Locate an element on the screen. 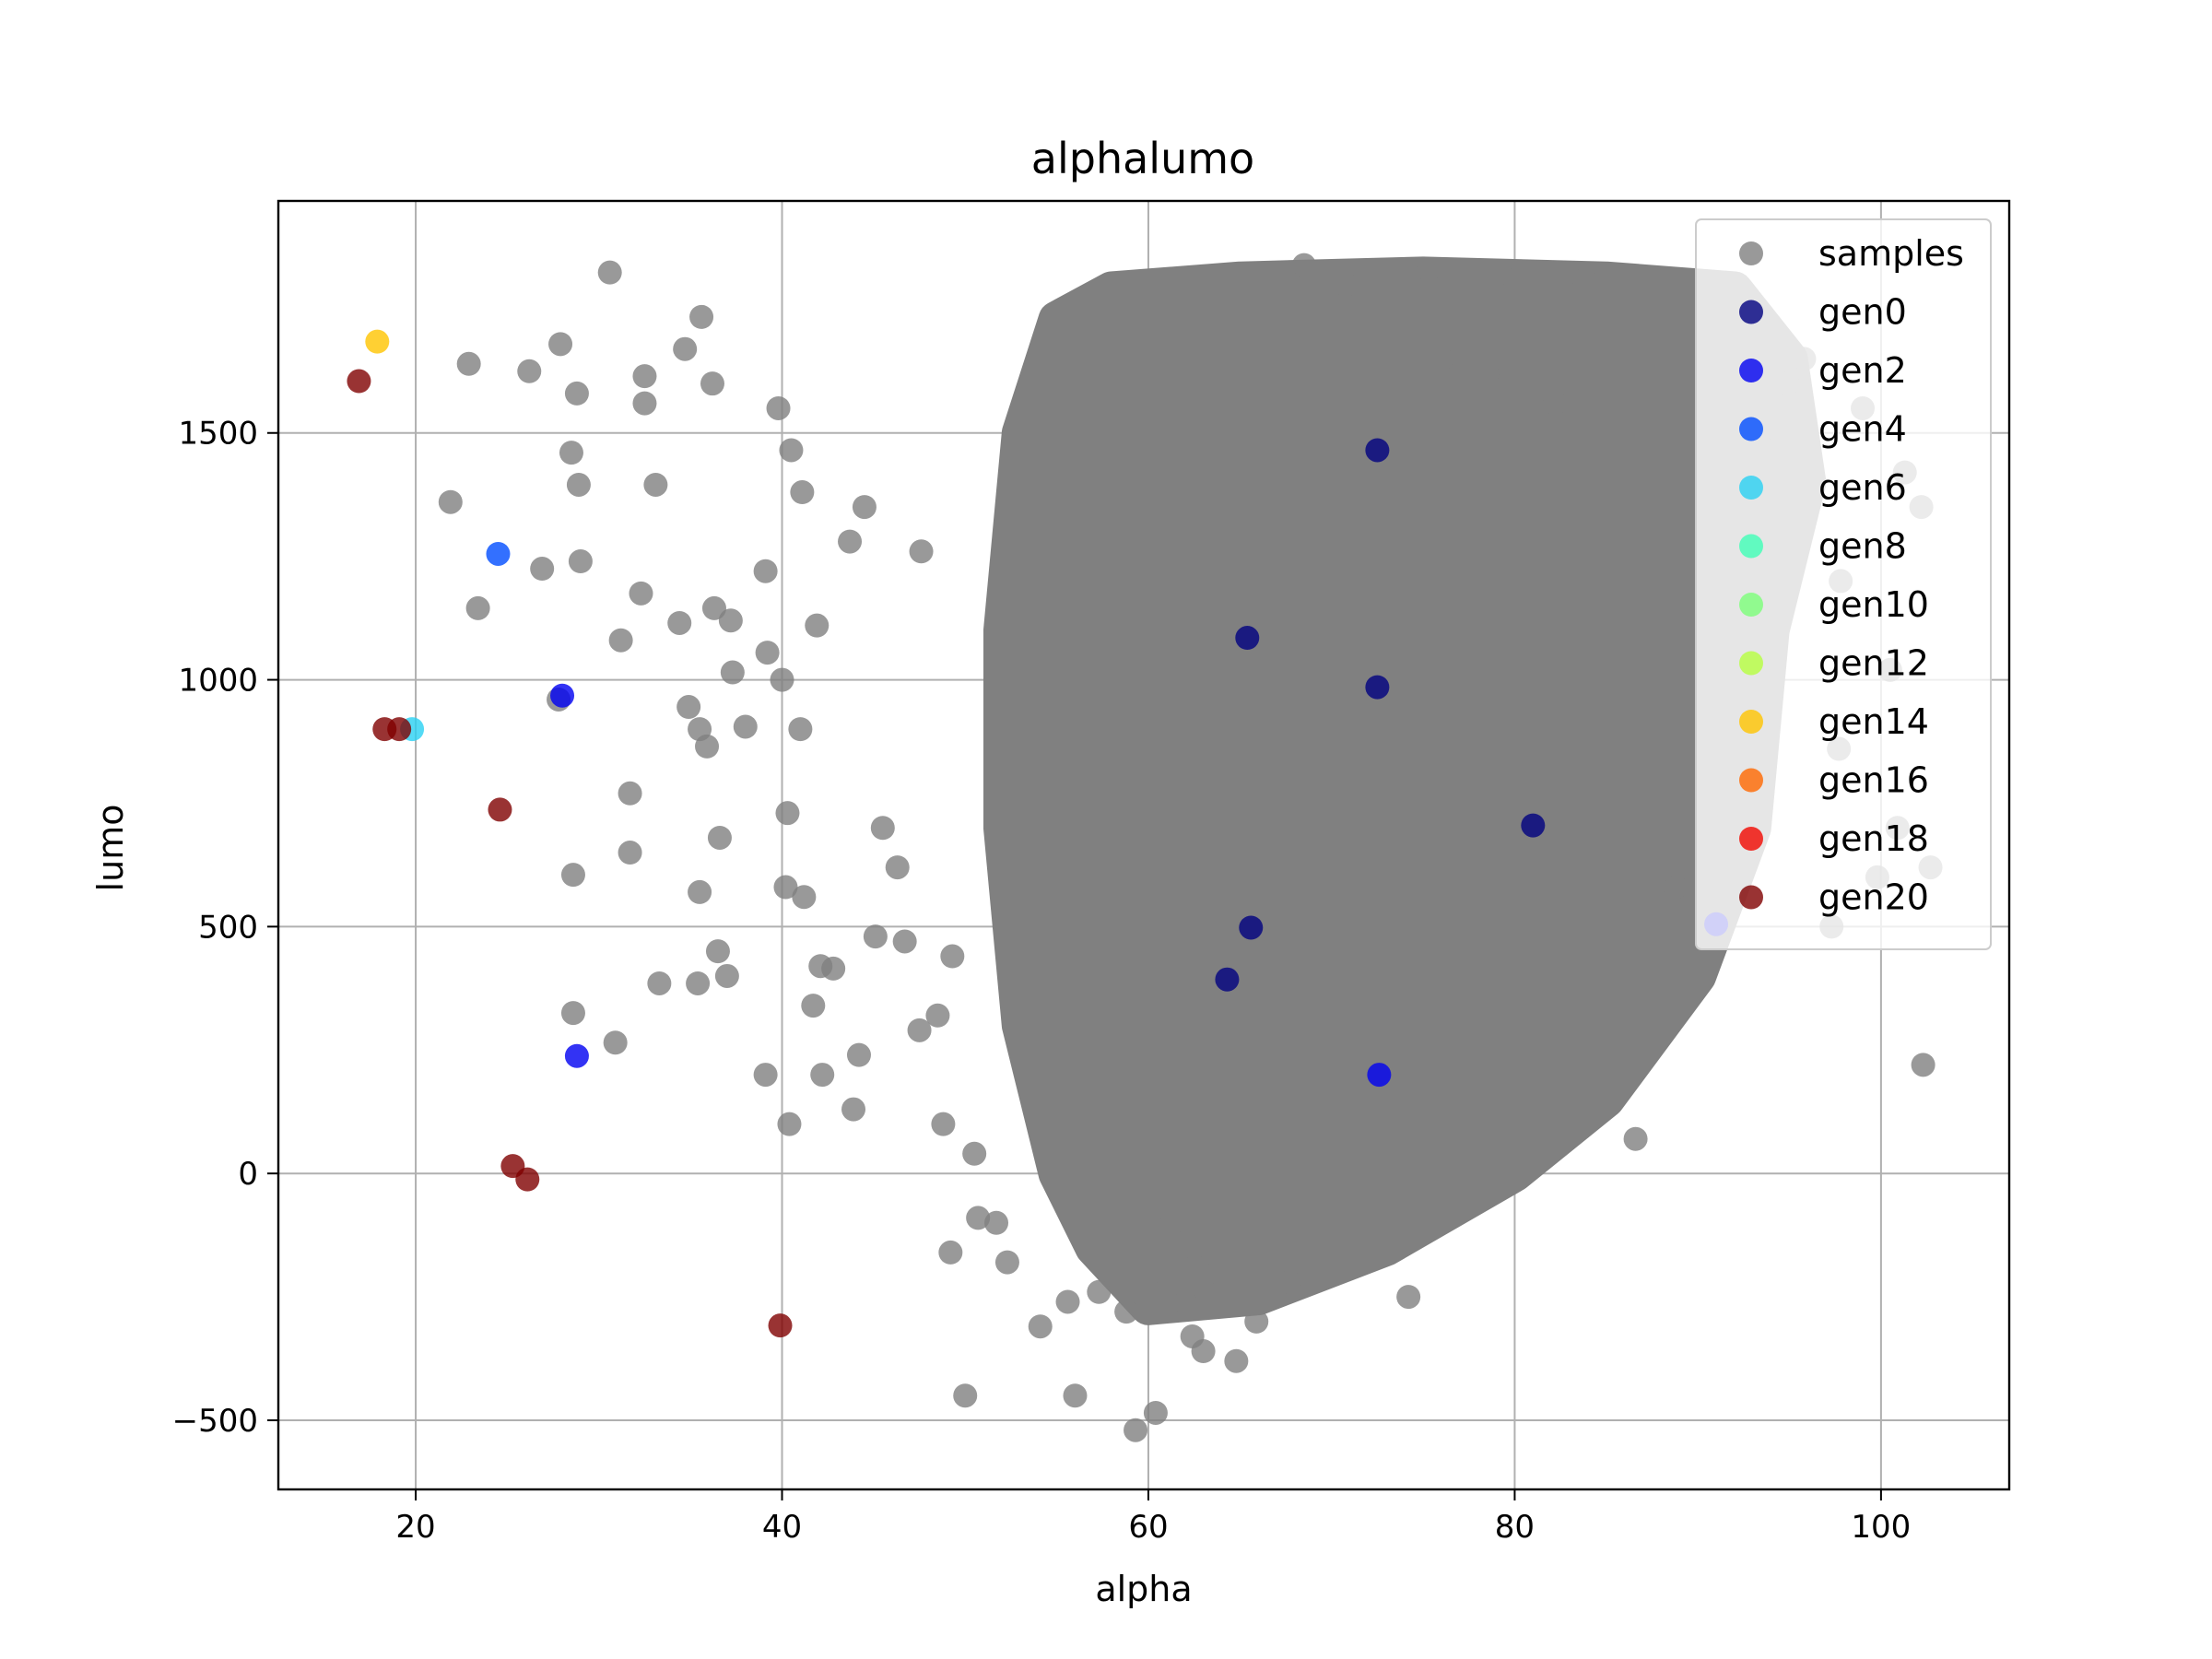  legend-label-gen0: gen0 is located at coordinates (1862, 312).